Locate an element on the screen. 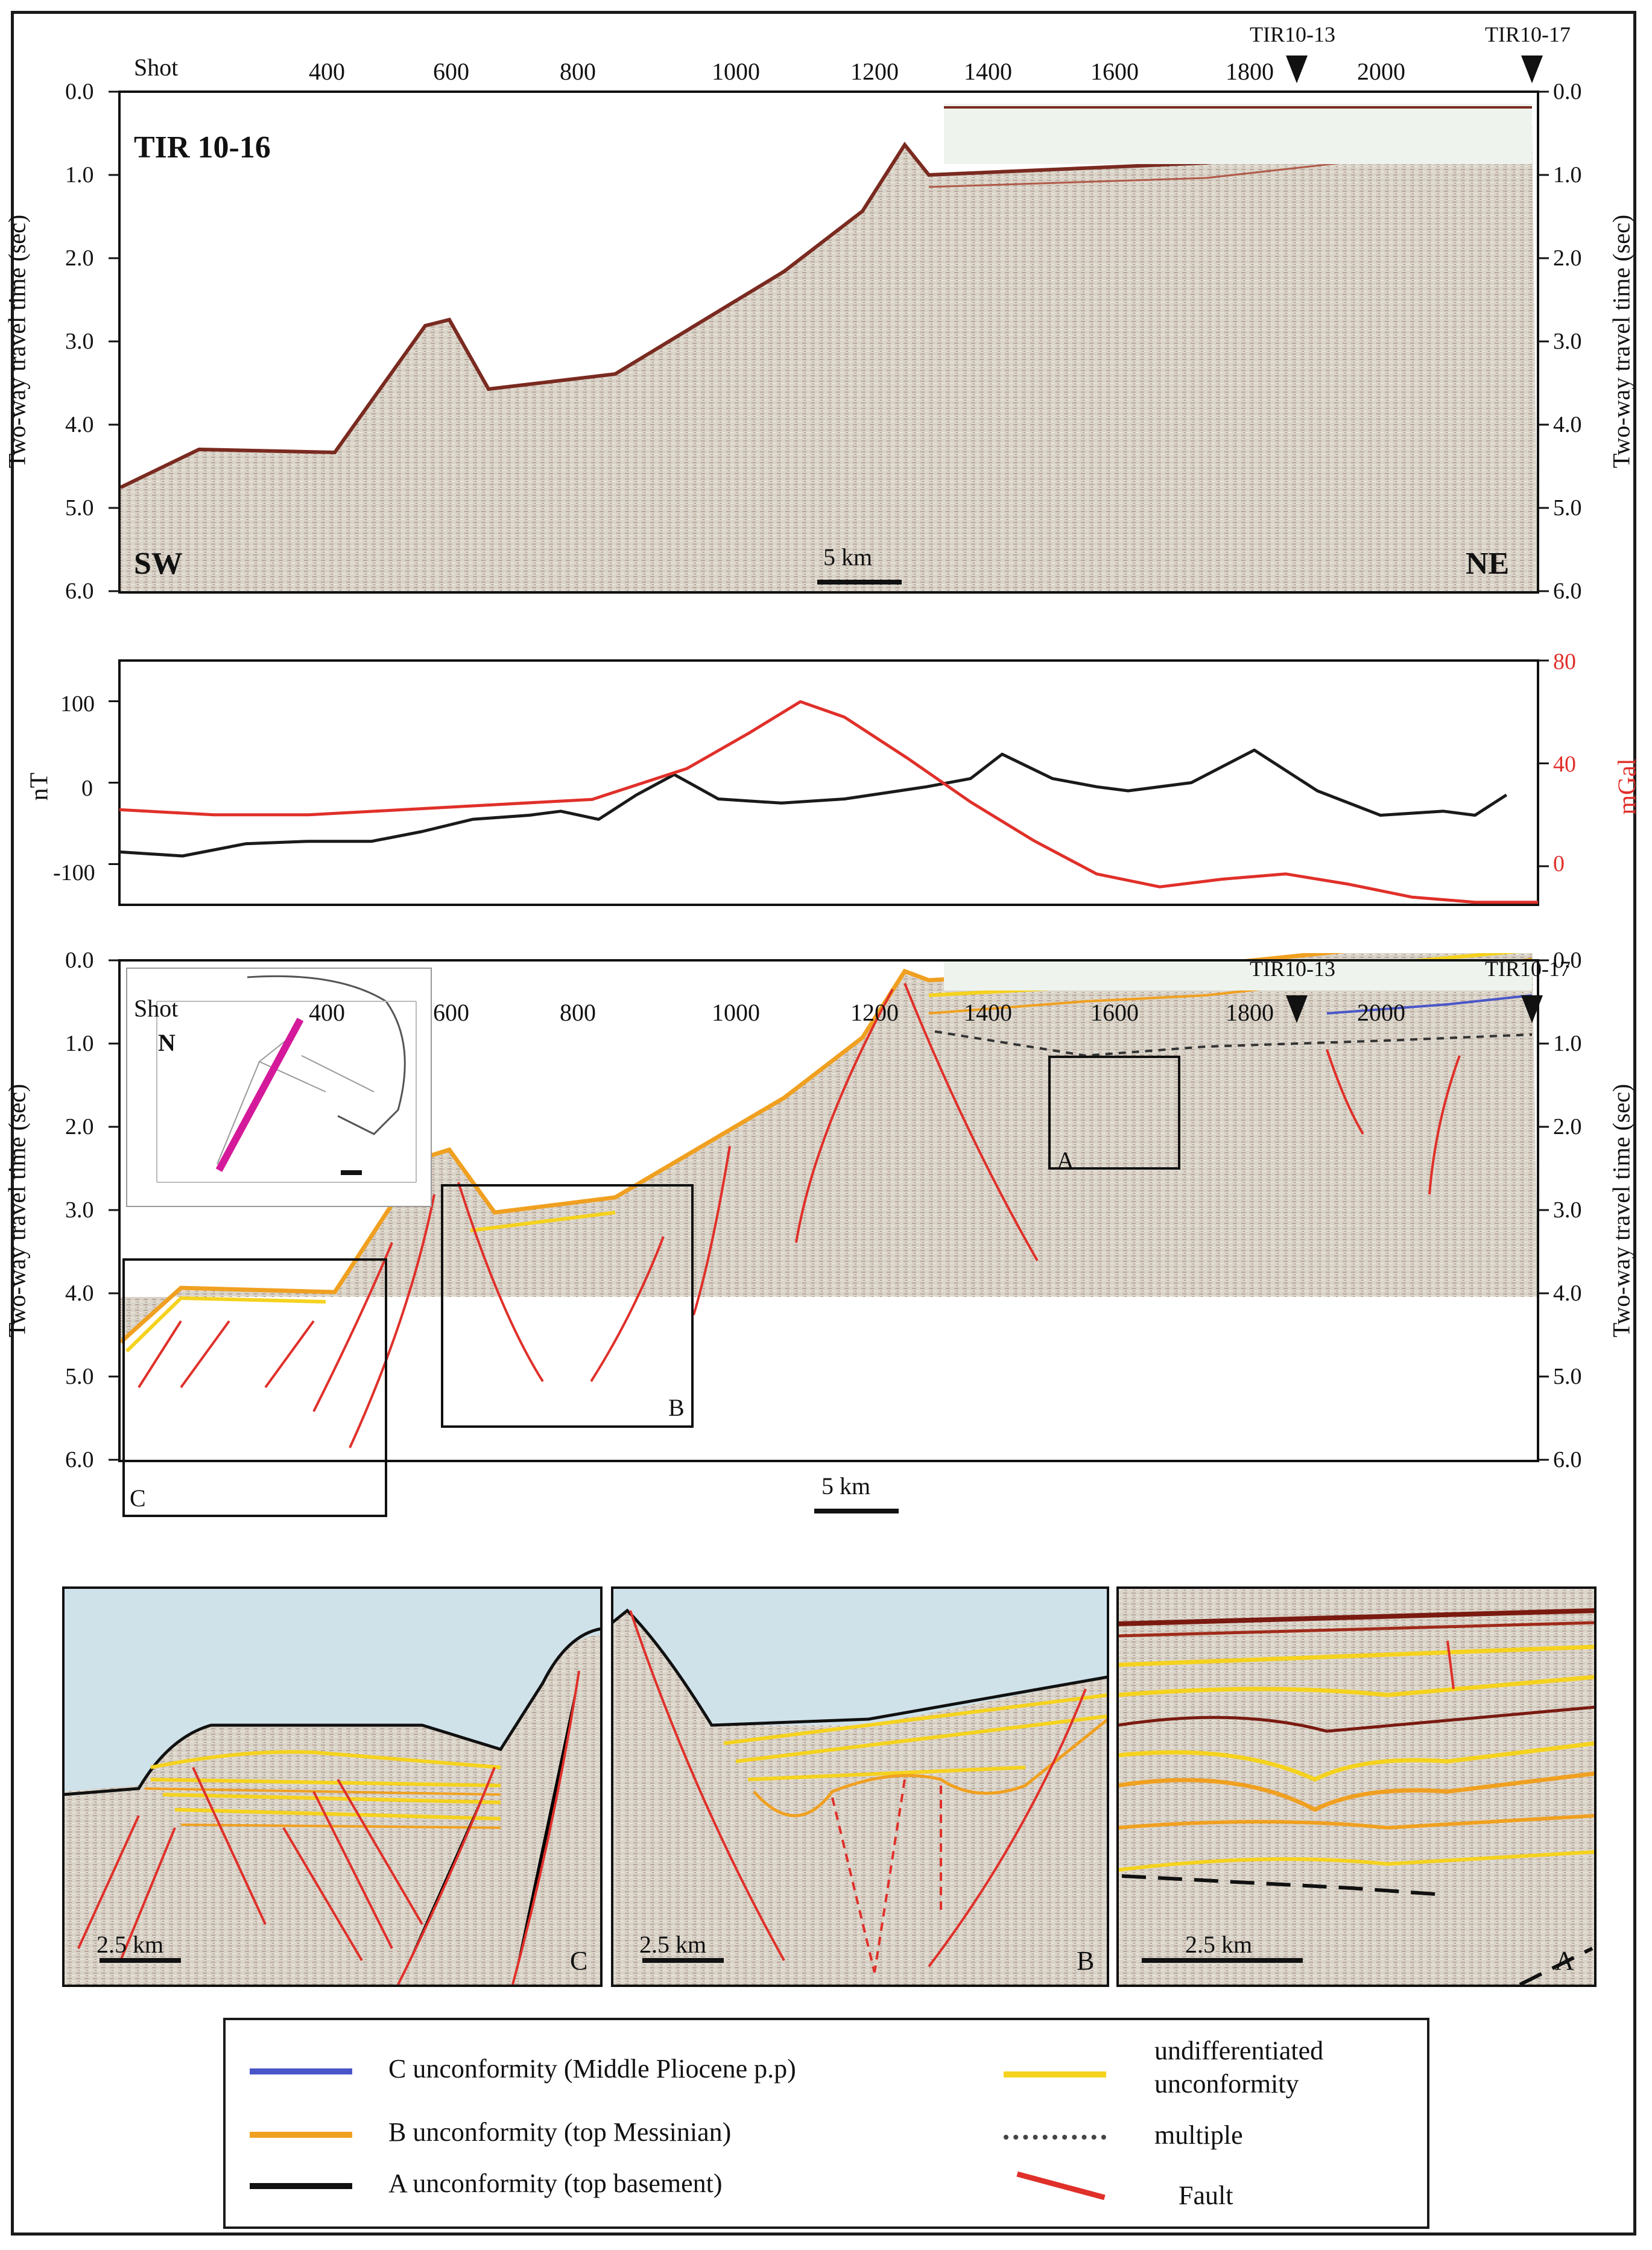 This screenshot has height=2250, width=1652. c-horizon-b is located at coordinates (1429, 1004).